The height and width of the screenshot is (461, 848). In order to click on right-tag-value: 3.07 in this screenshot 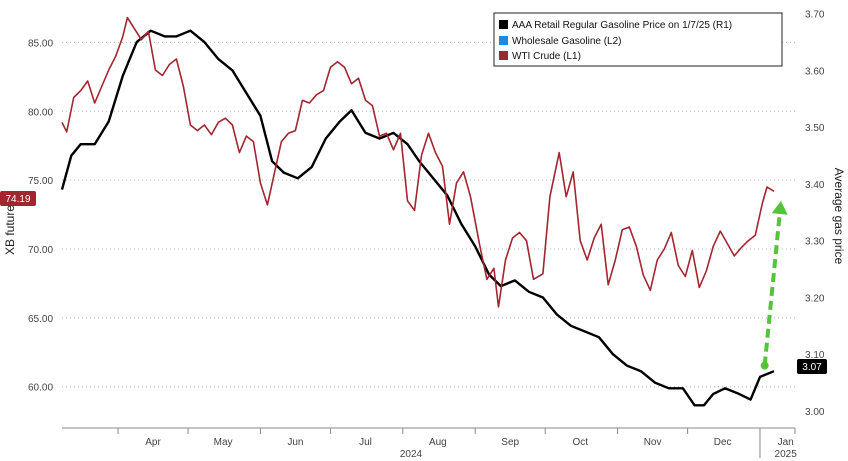, I will do `click(812, 367)`.